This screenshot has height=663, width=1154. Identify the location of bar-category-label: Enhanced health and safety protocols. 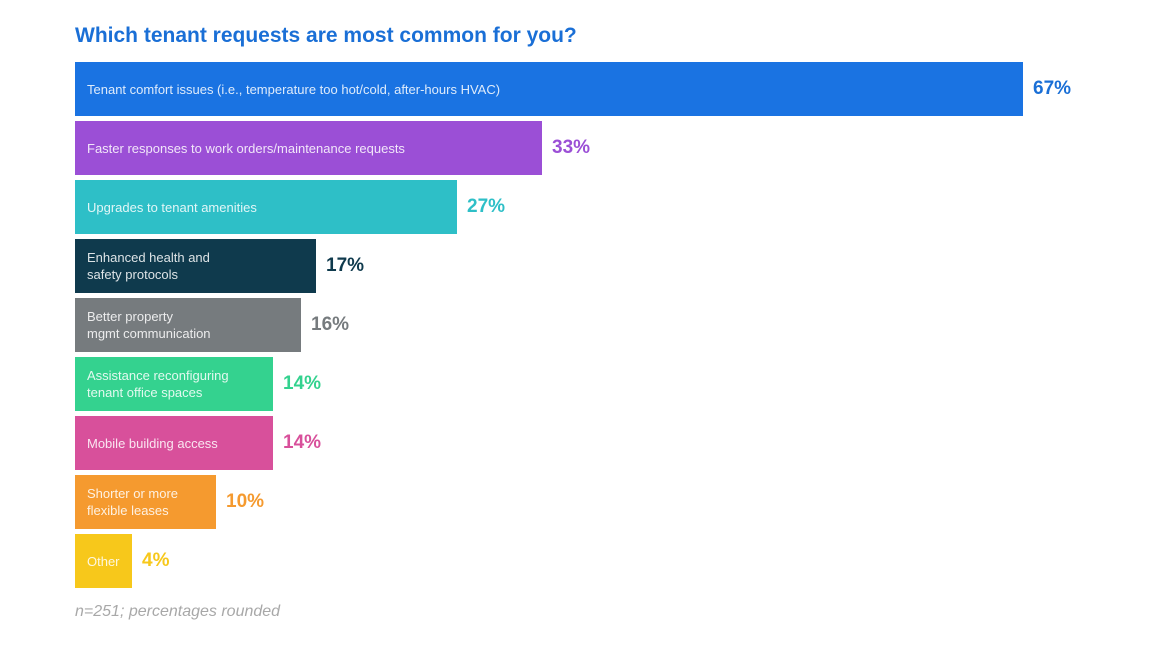
(148, 266).